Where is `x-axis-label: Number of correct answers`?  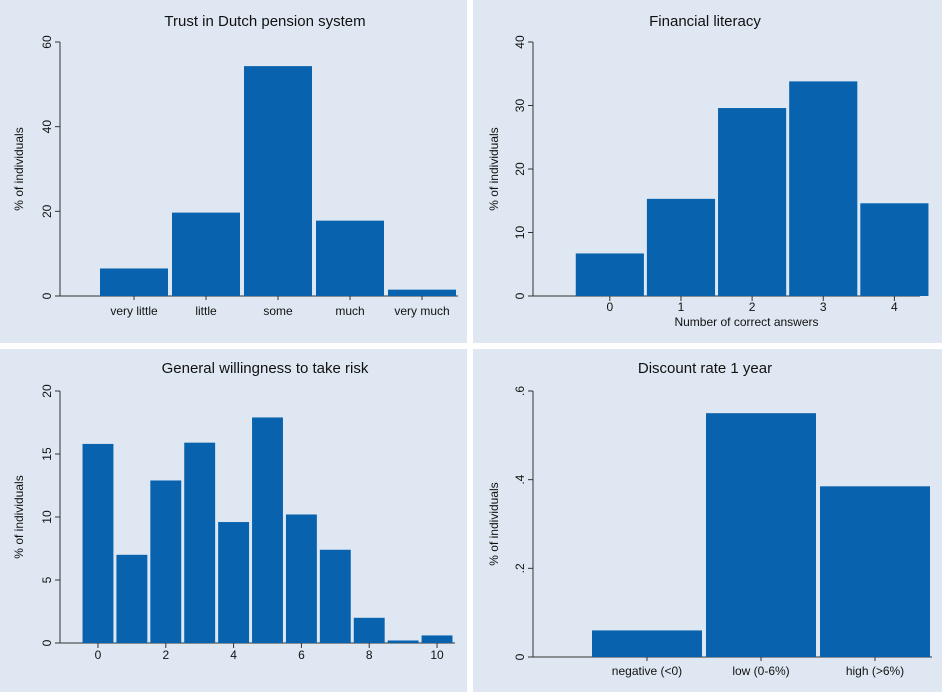
x-axis-label: Number of correct answers is located at coordinates (746, 322).